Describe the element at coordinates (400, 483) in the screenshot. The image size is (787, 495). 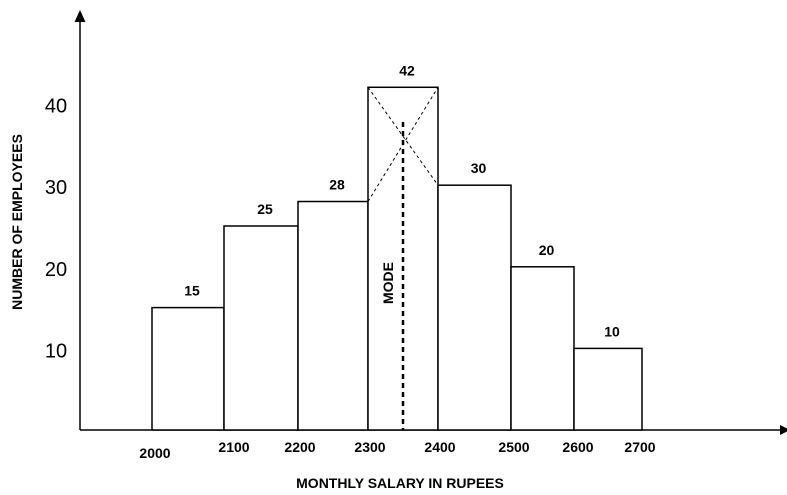
I see `x-axis-title: MONTHLY SALARY IN RUPEES` at that location.